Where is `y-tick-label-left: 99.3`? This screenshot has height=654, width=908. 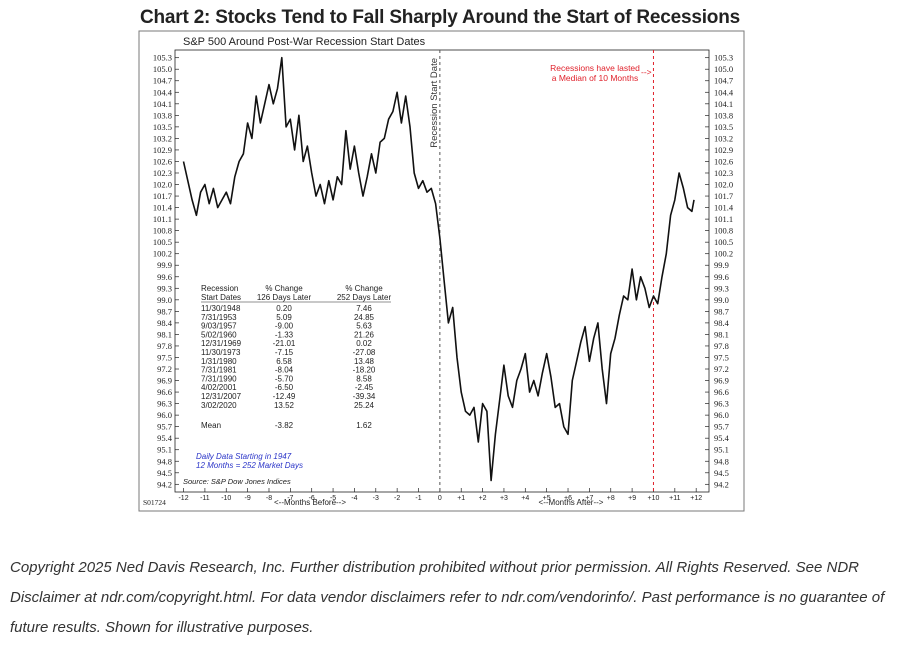
y-tick-label-left: 99.3 is located at coordinates (164, 288).